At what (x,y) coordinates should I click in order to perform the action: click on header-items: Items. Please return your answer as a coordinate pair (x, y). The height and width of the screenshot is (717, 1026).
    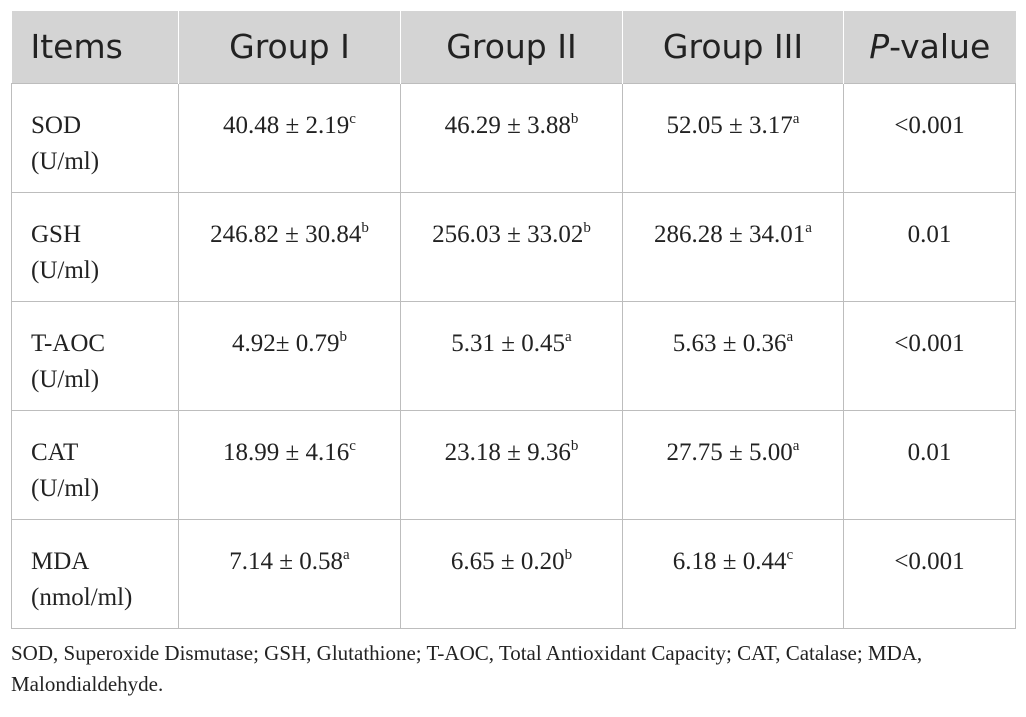
    Looking at the image, I should click on (76, 47).